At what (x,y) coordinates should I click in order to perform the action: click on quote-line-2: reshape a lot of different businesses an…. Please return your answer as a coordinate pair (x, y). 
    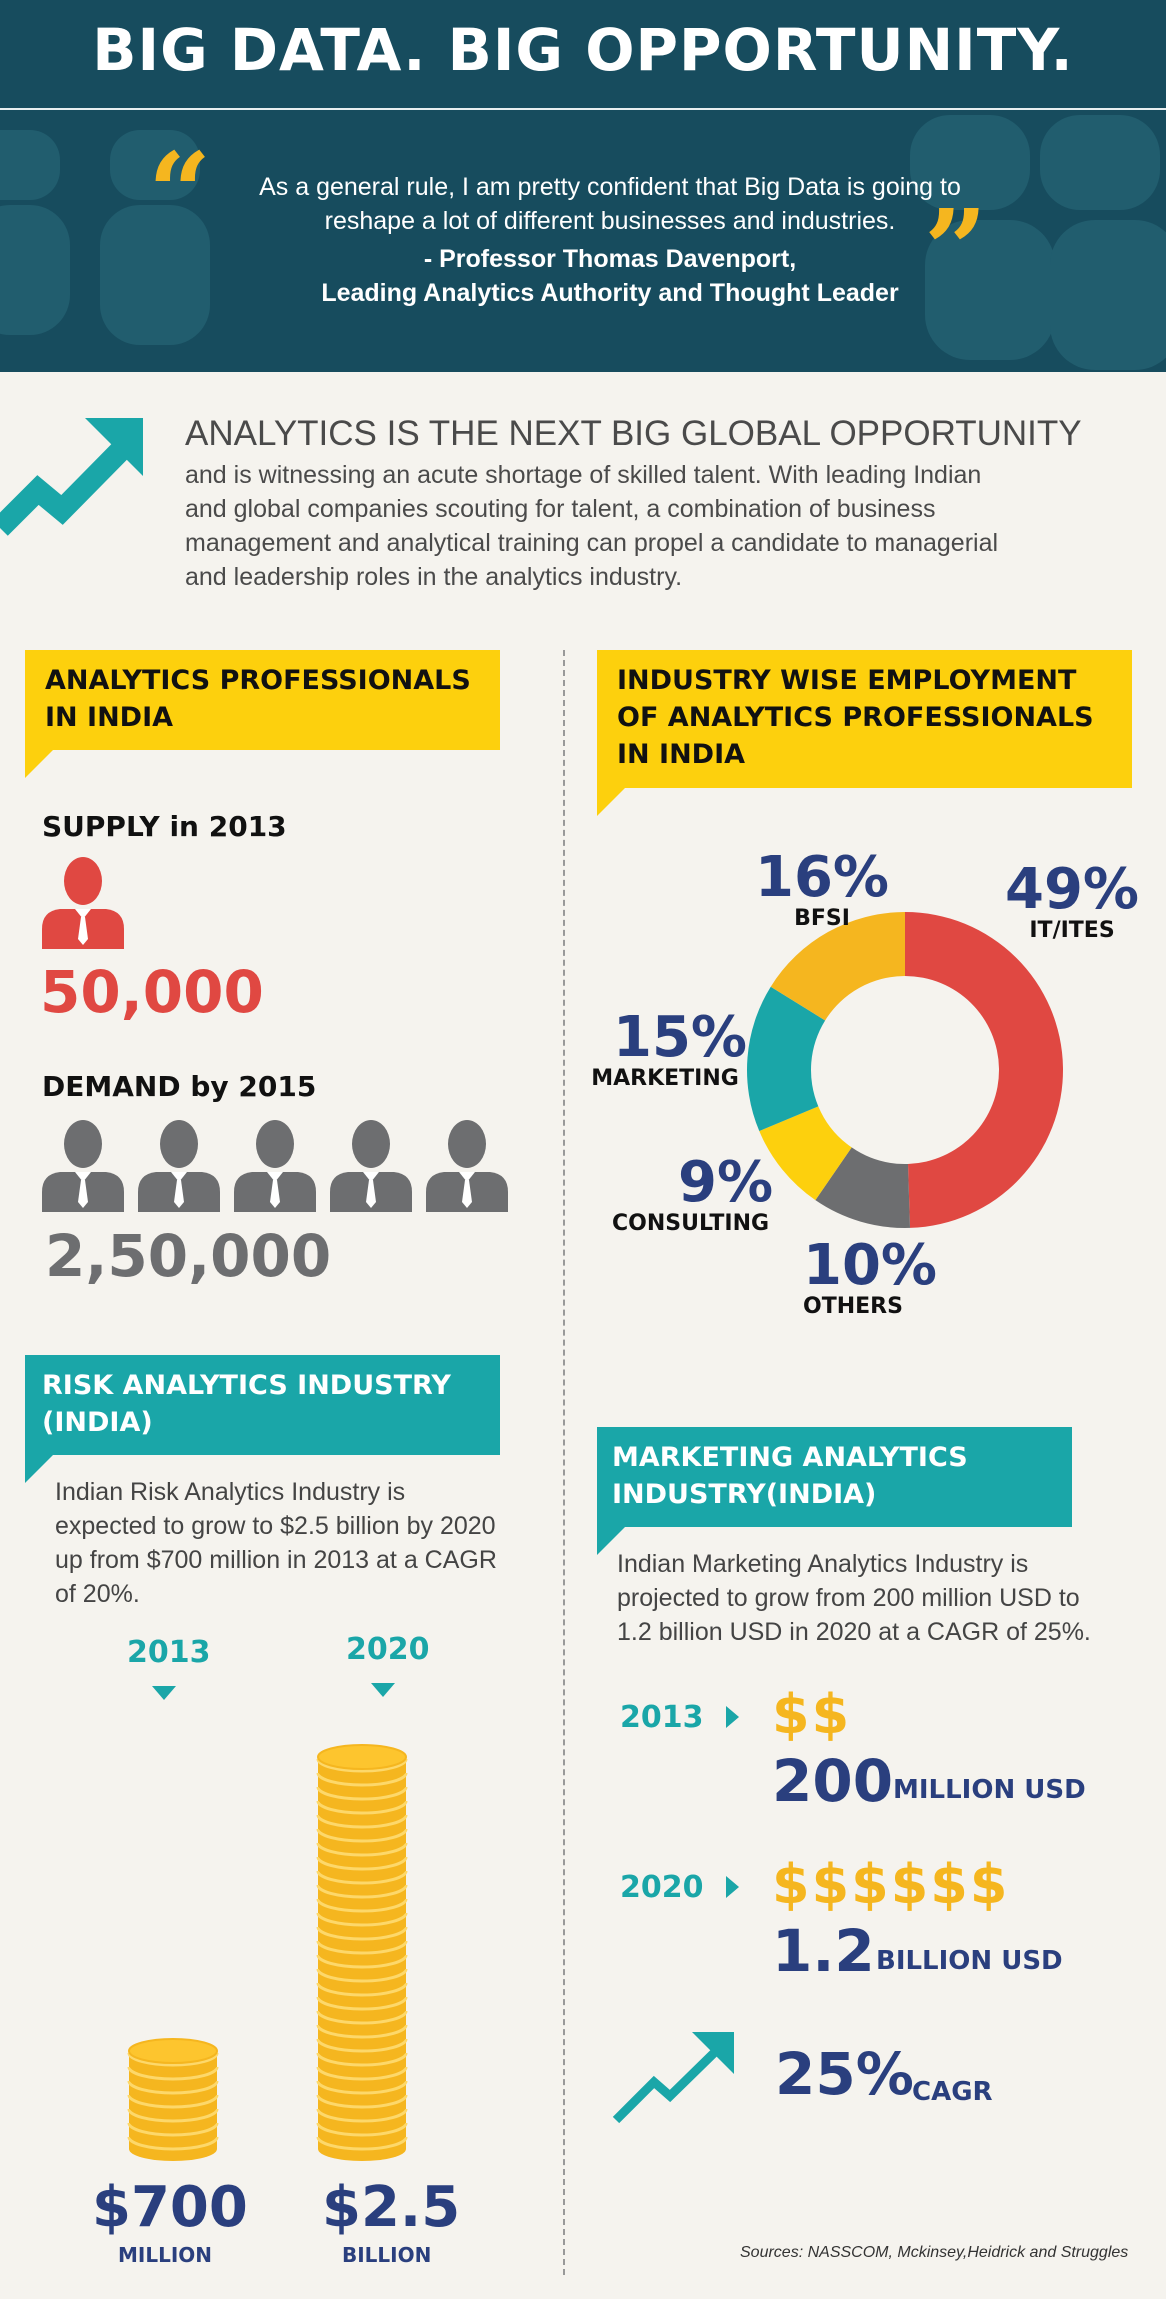
    Looking at the image, I should click on (610, 221).